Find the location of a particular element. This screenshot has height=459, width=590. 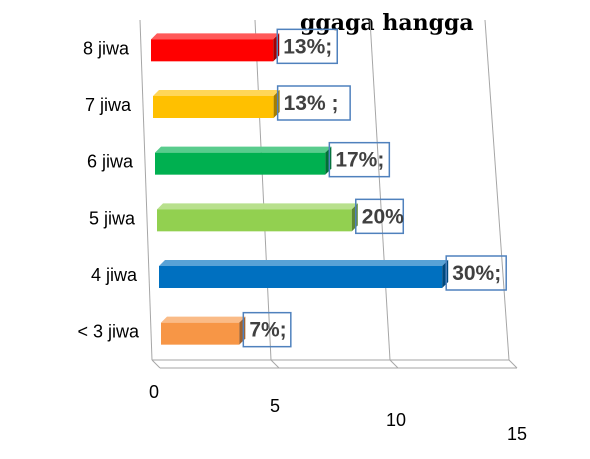

data-label-2: 30%; is located at coordinates (476, 273).